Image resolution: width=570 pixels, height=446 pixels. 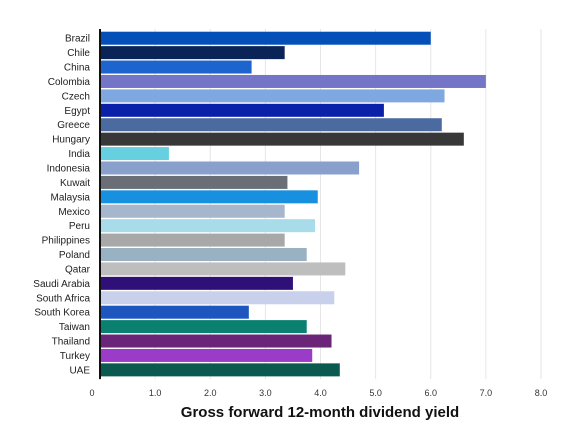 I want to click on category-label: India, so click(x=79, y=154).